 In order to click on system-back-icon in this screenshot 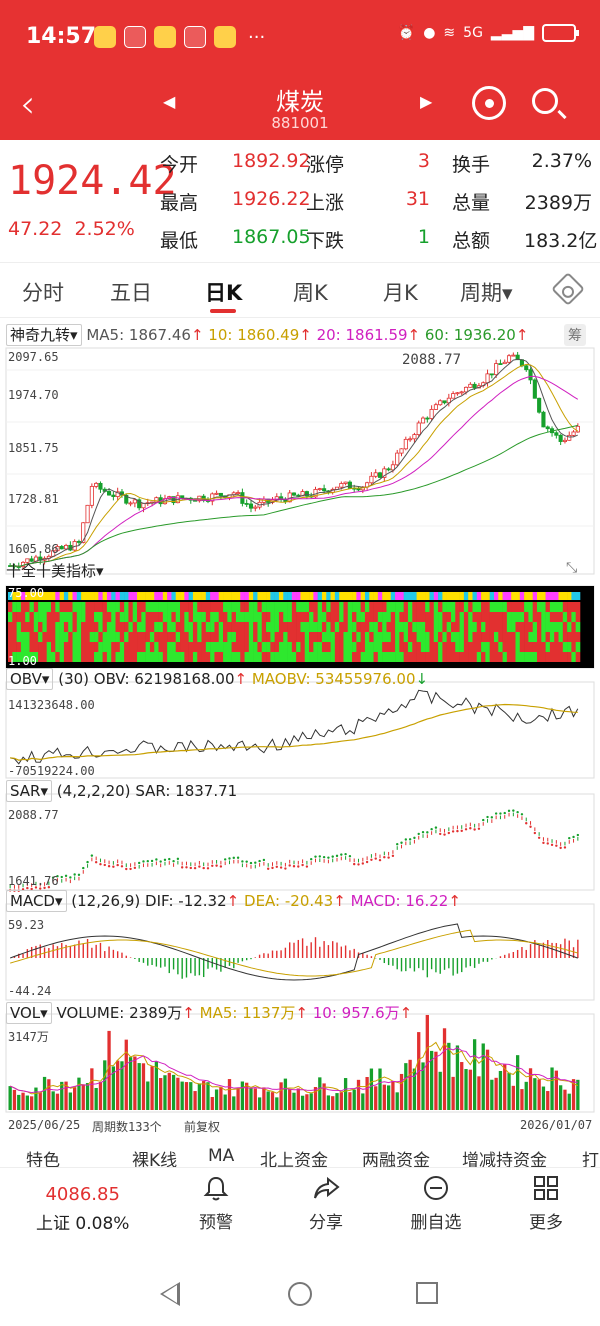, I will do `click(170, 1294)`.